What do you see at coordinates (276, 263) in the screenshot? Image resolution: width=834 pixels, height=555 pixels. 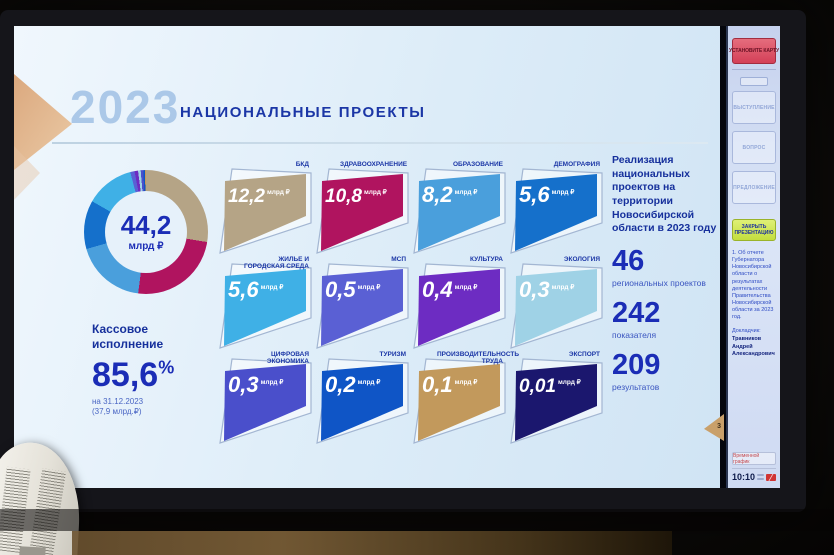 I see `tile-label: ЖИЛЬЕ И ГОРОДСКАЯ СРЕДА` at bounding box center [276, 263].